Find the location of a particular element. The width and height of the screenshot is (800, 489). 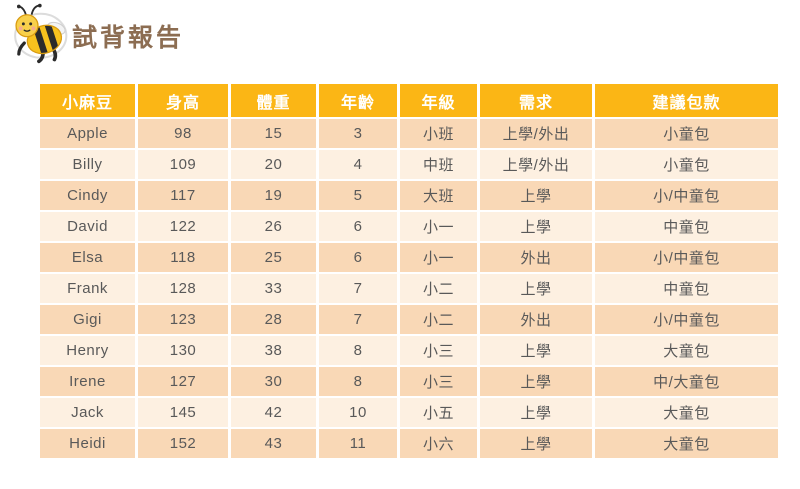

column-header: 年齡 is located at coordinates (358, 100).